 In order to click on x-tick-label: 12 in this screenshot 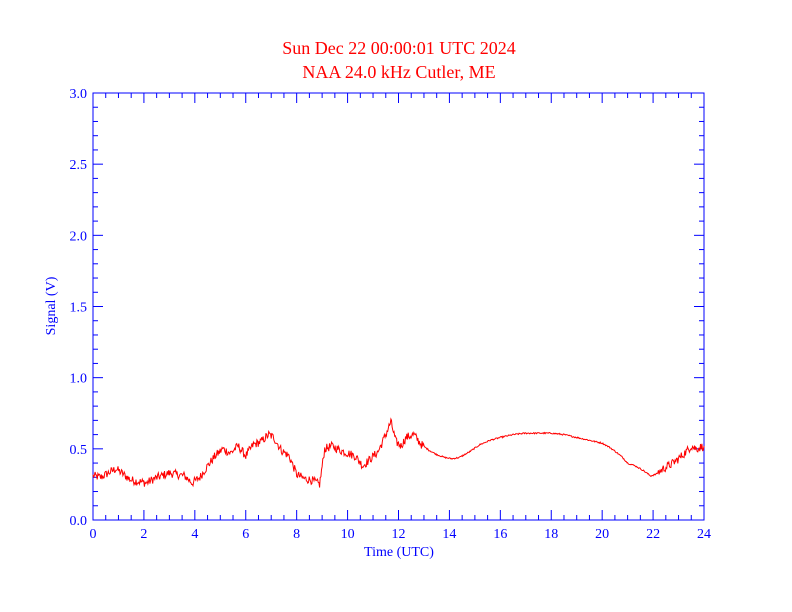, I will do `click(399, 534)`.